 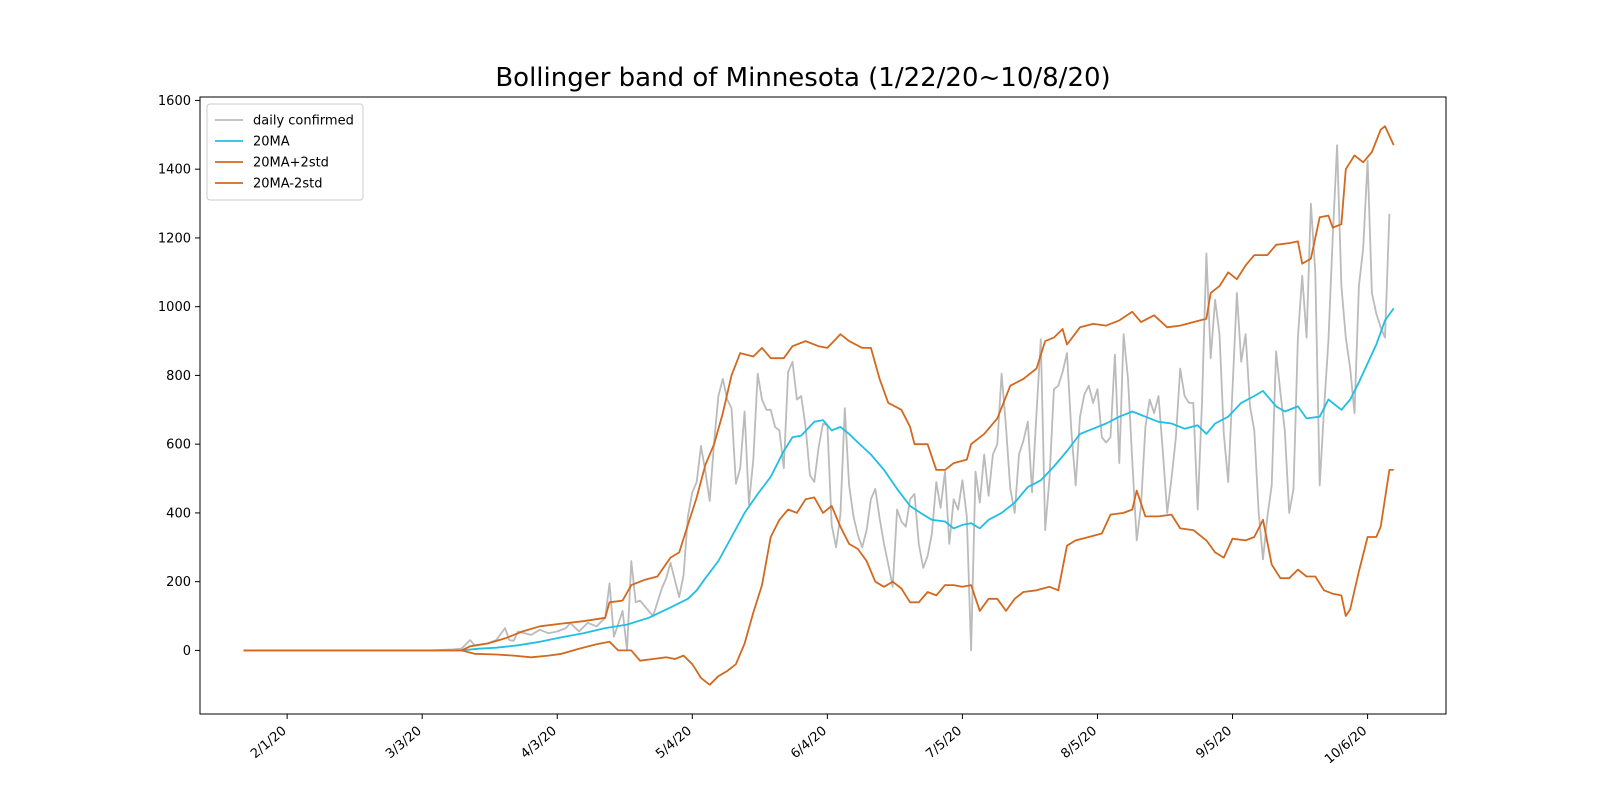 I want to click on y-axis: 0 200 400 600 800 1000 1200 1400 1600, so click(x=179, y=376).